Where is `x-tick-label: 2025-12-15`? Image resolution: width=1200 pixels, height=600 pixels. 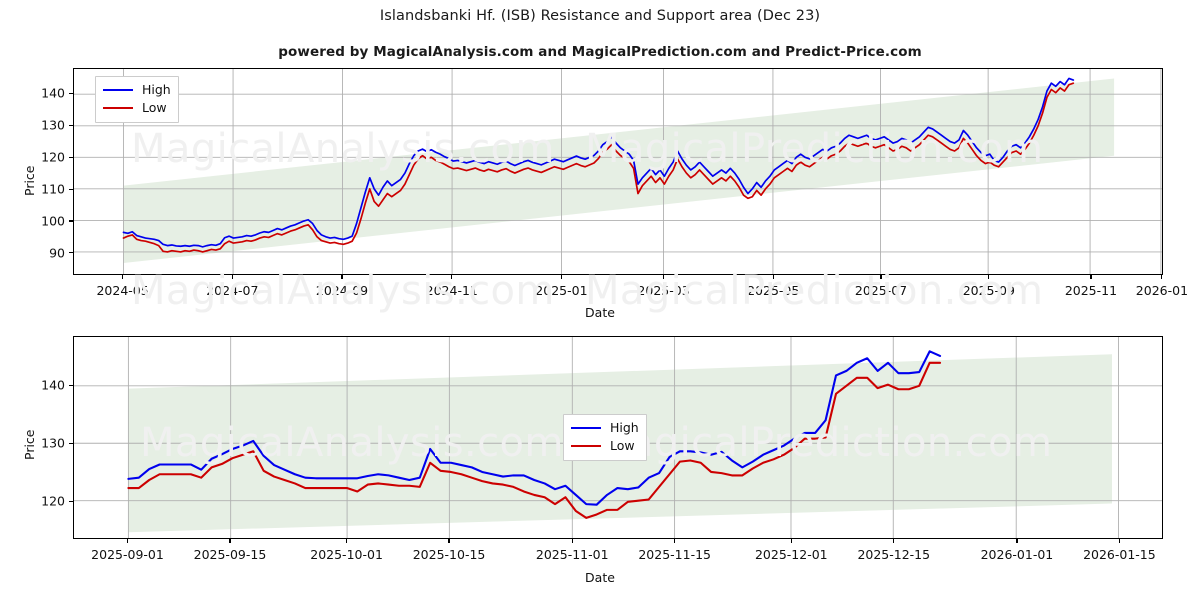 x-tick-label: 2025-12-15 is located at coordinates (894, 554).